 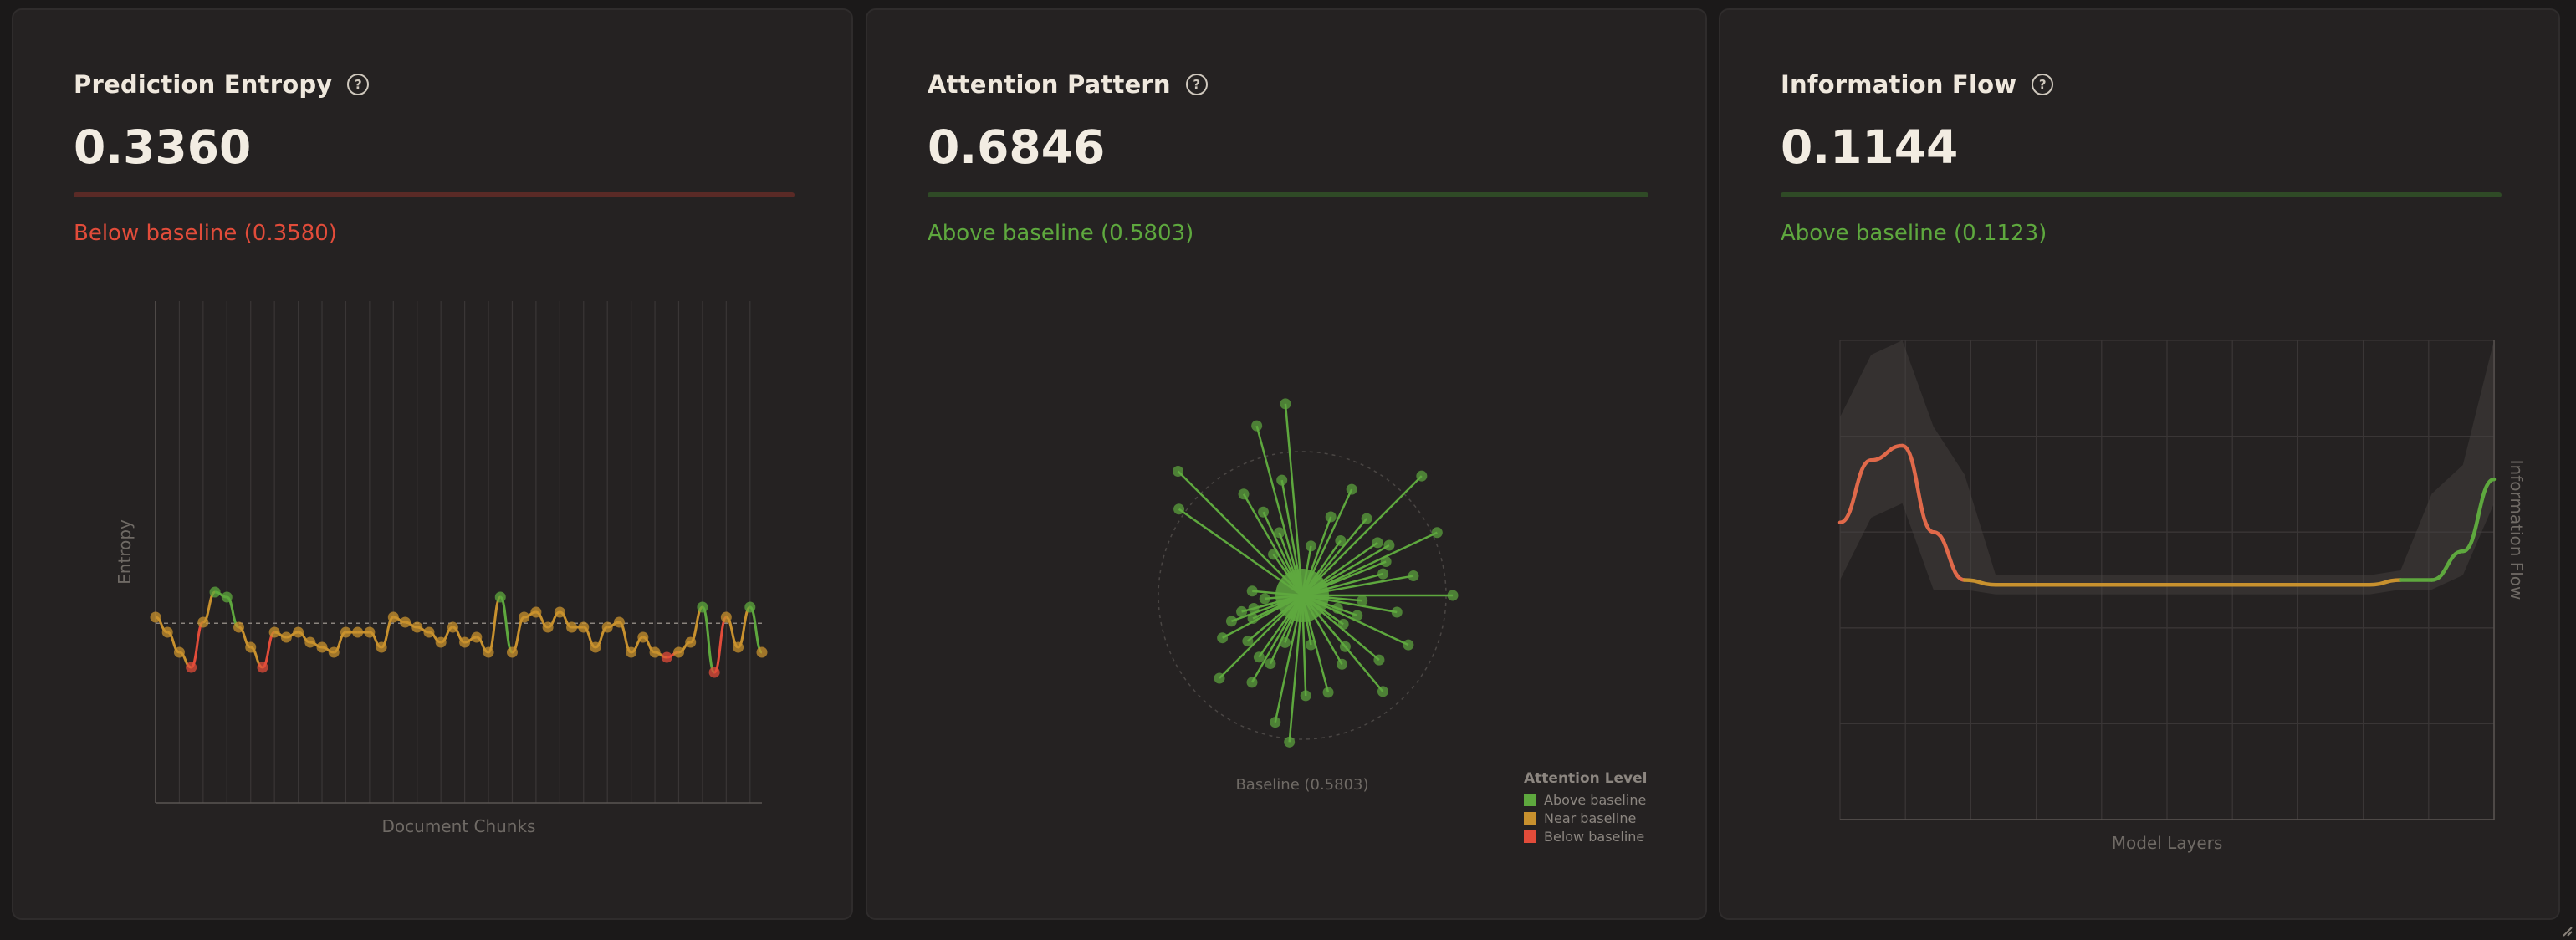 I want to click on entropy-chart: Entropy Document Chunks, so click(x=441, y=568).